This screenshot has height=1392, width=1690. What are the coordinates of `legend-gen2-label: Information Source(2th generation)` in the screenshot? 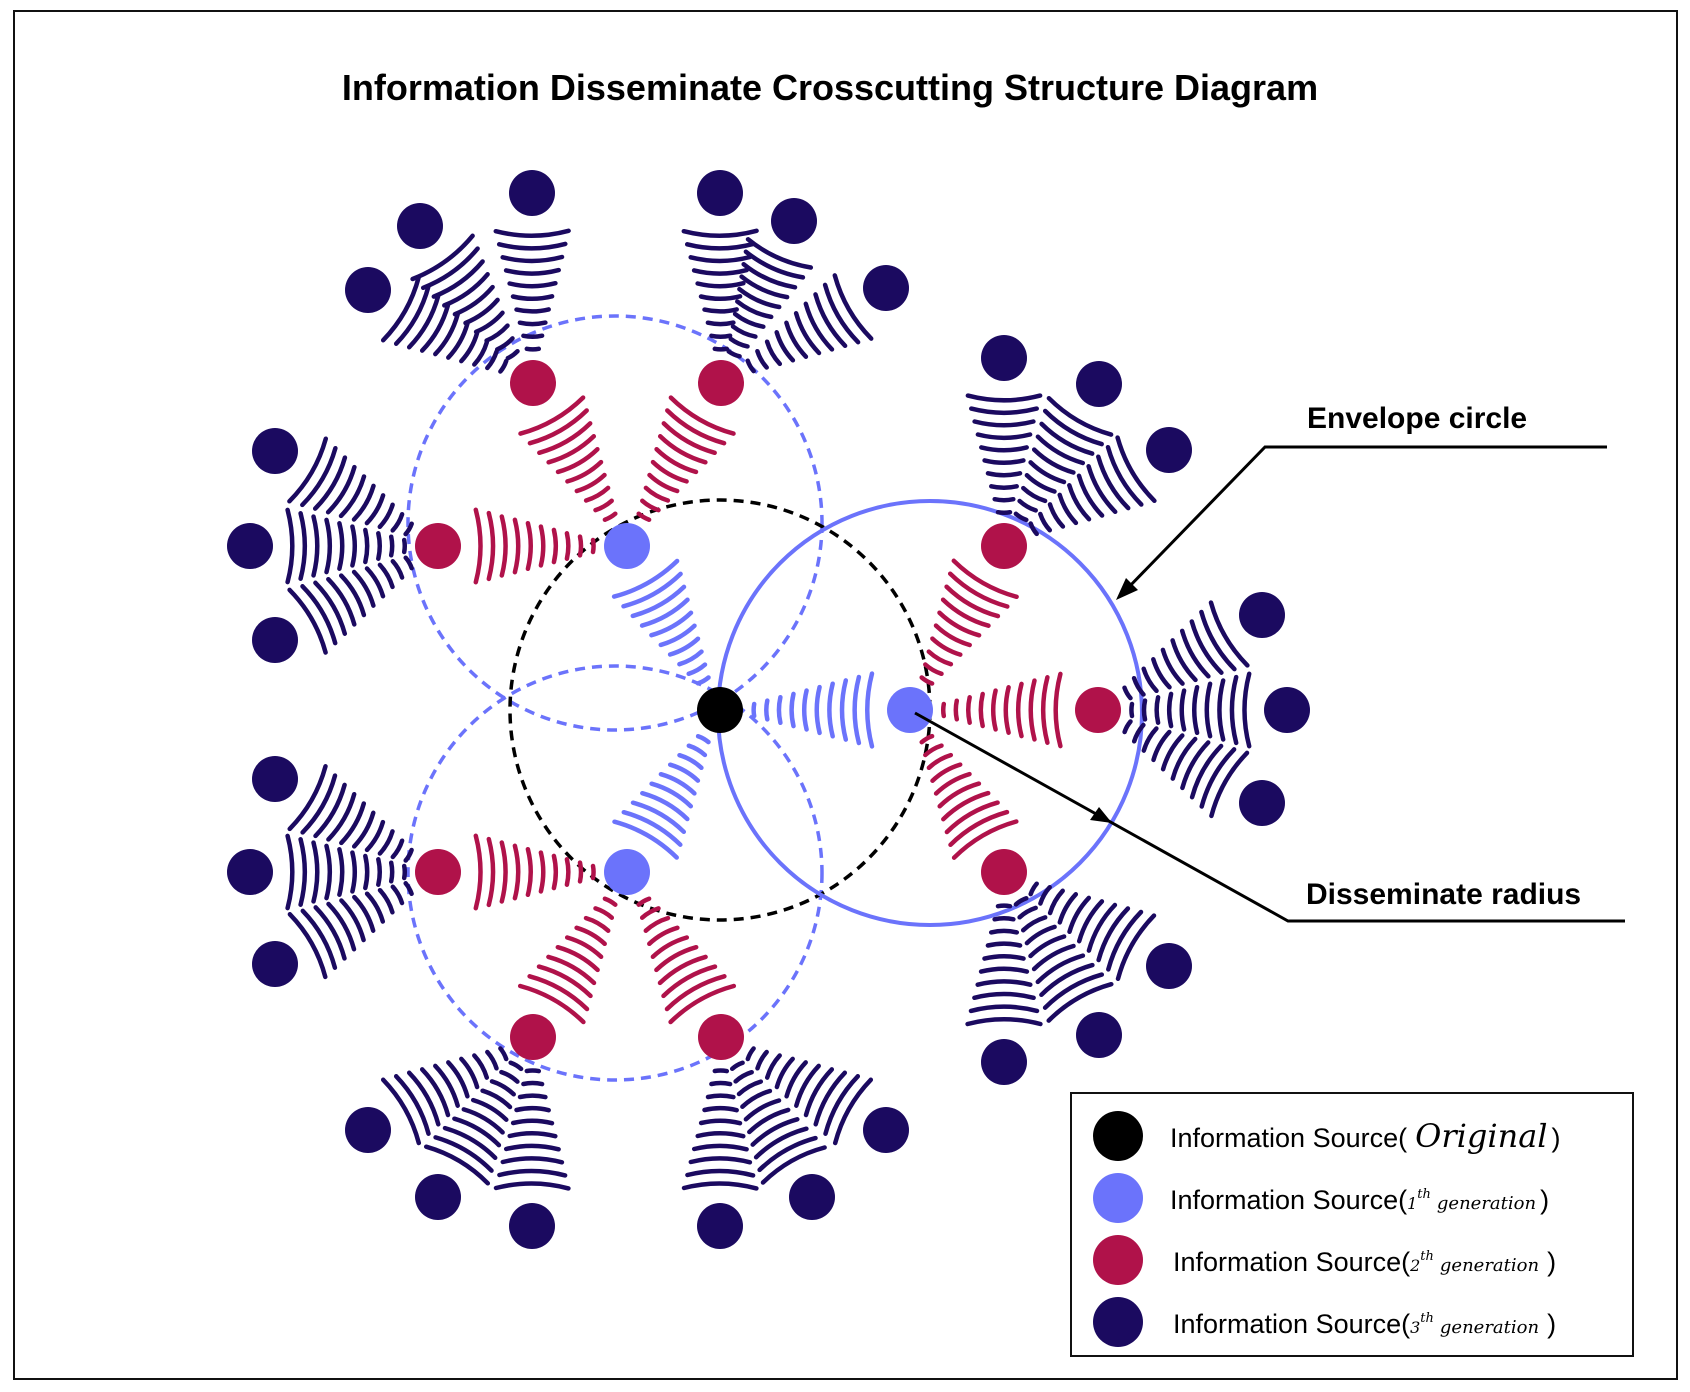 It's located at (1364, 1262).